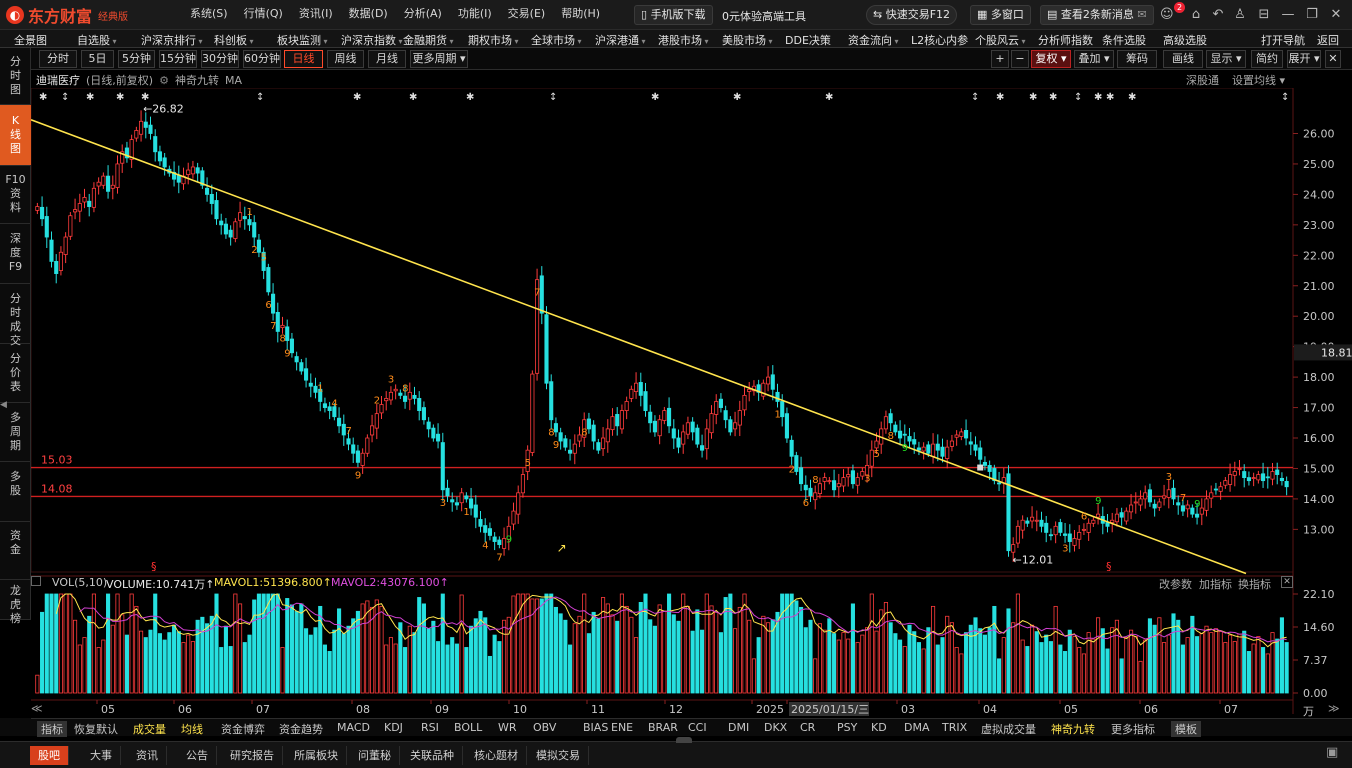 The image size is (1352, 768). I want to click on set-ma-link: 设置均线 ▾, so click(1259, 80).